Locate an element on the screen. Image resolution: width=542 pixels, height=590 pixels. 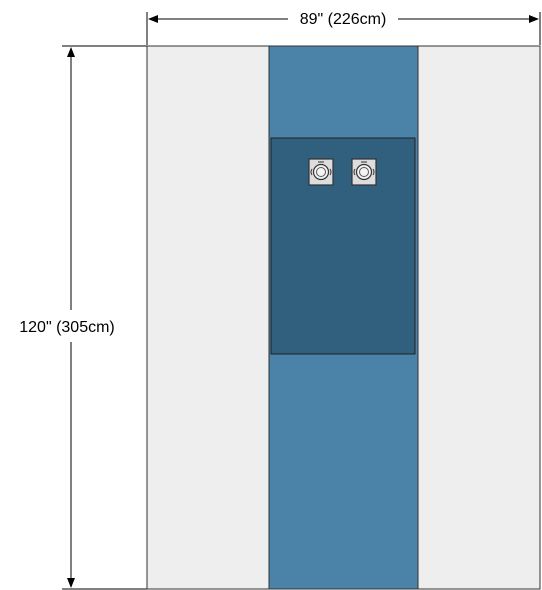
width-label: 89" (226cm) is located at coordinates (343, 19).